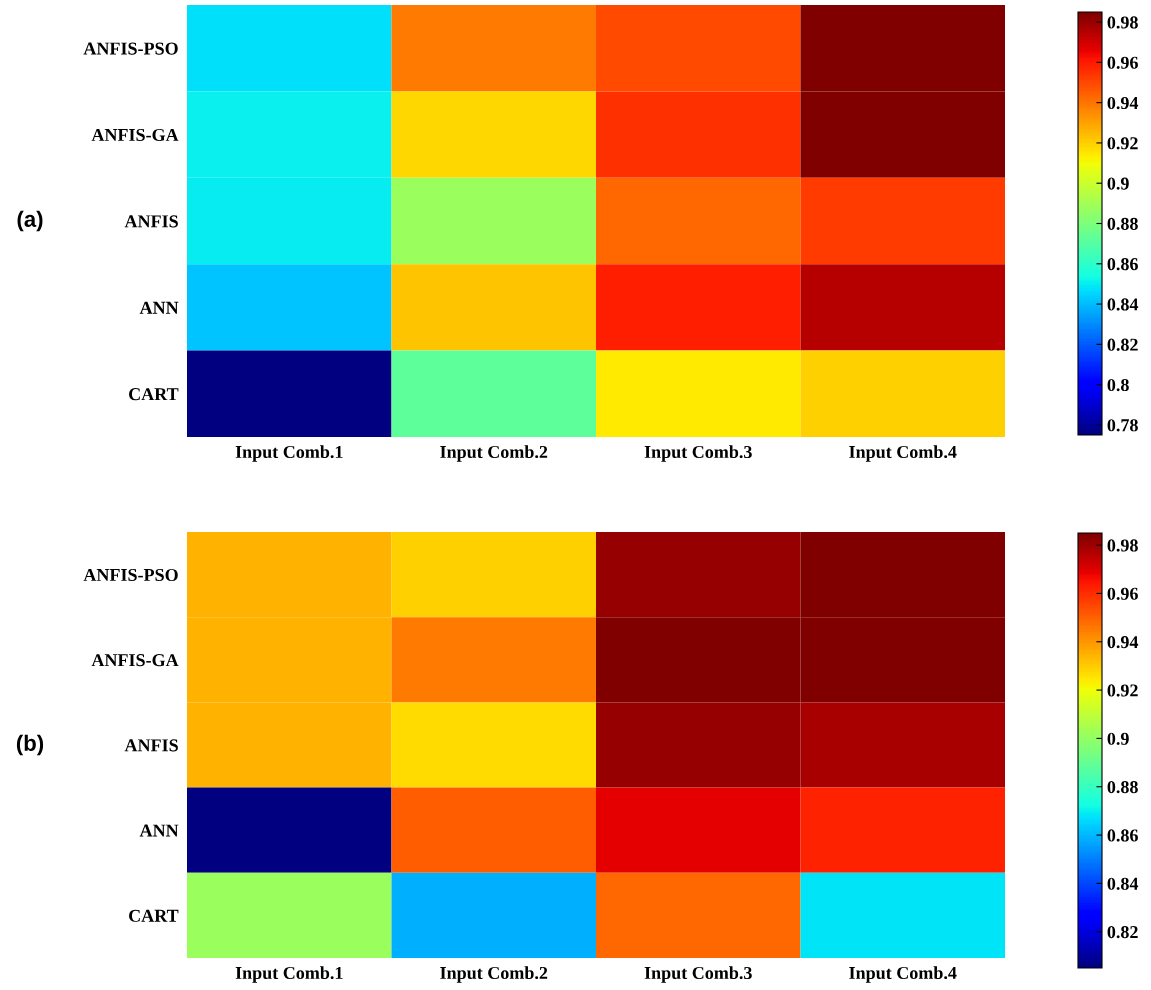  What do you see at coordinates (30, 745) in the screenshot?
I see `text: (b)` at bounding box center [30, 745].